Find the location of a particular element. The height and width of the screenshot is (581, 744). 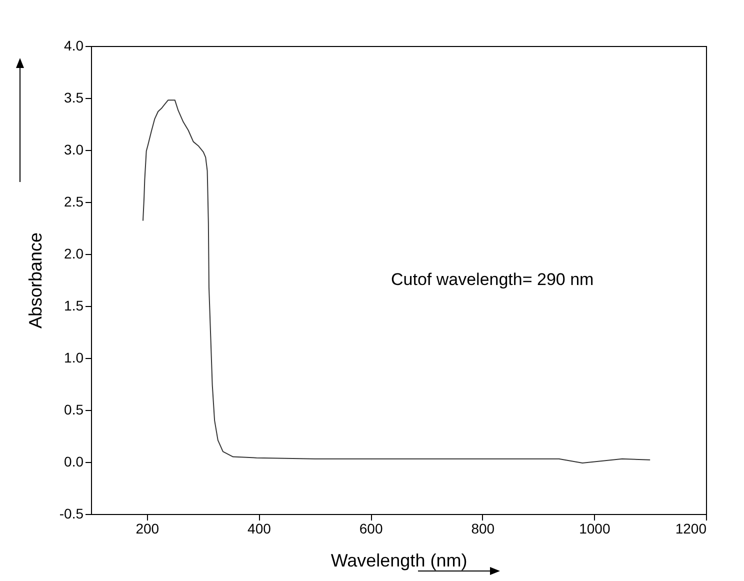

x-tick-label: 800 is located at coordinates (483, 528).